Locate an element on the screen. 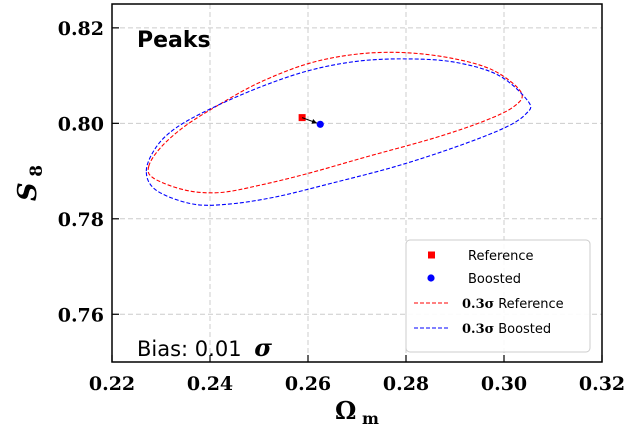 The height and width of the screenshot is (437, 630). y-tick-label: 0.82 is located at coordinates (81, 29).